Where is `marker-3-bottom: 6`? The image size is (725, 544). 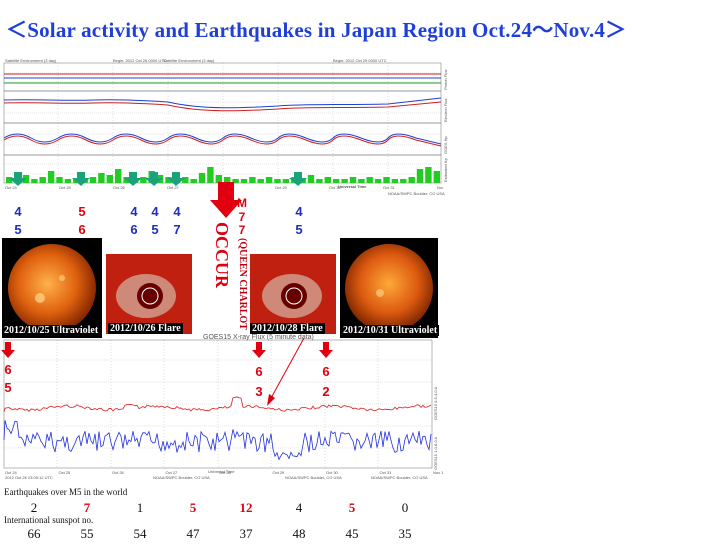 marker-3-bottom: 6 is located at coordinates (134, 229).